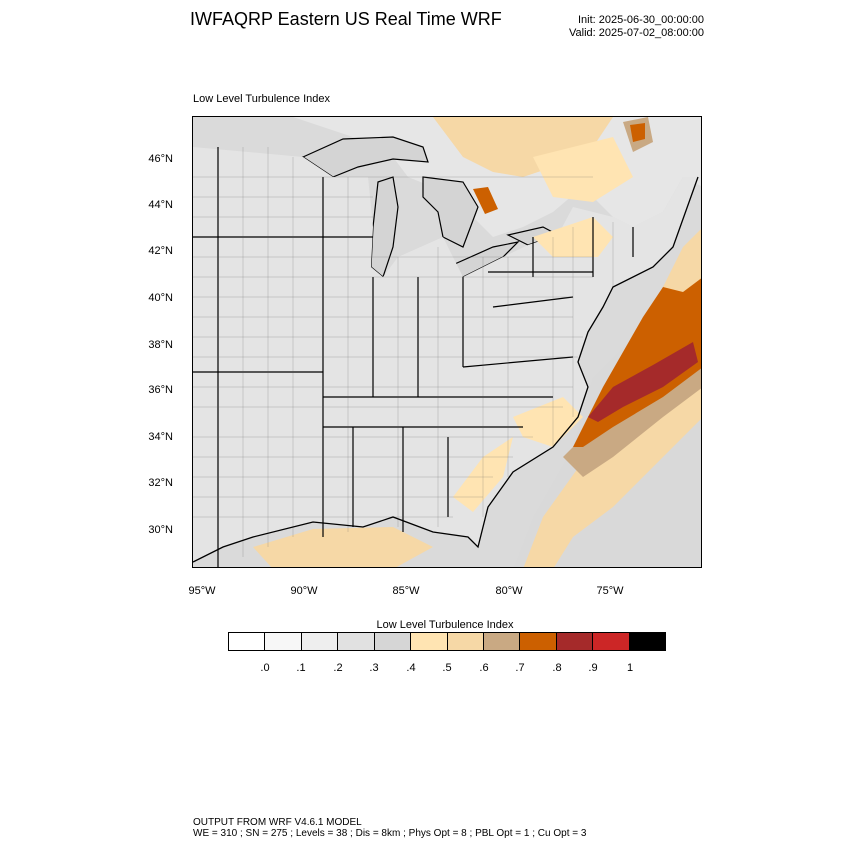 The height and width of the screenshot is (850, 850). Describe the element at coordinates (636, 33) in the screenshot. I see `valid-time: Valid: 2025-07-02_08:00:00` at that location.